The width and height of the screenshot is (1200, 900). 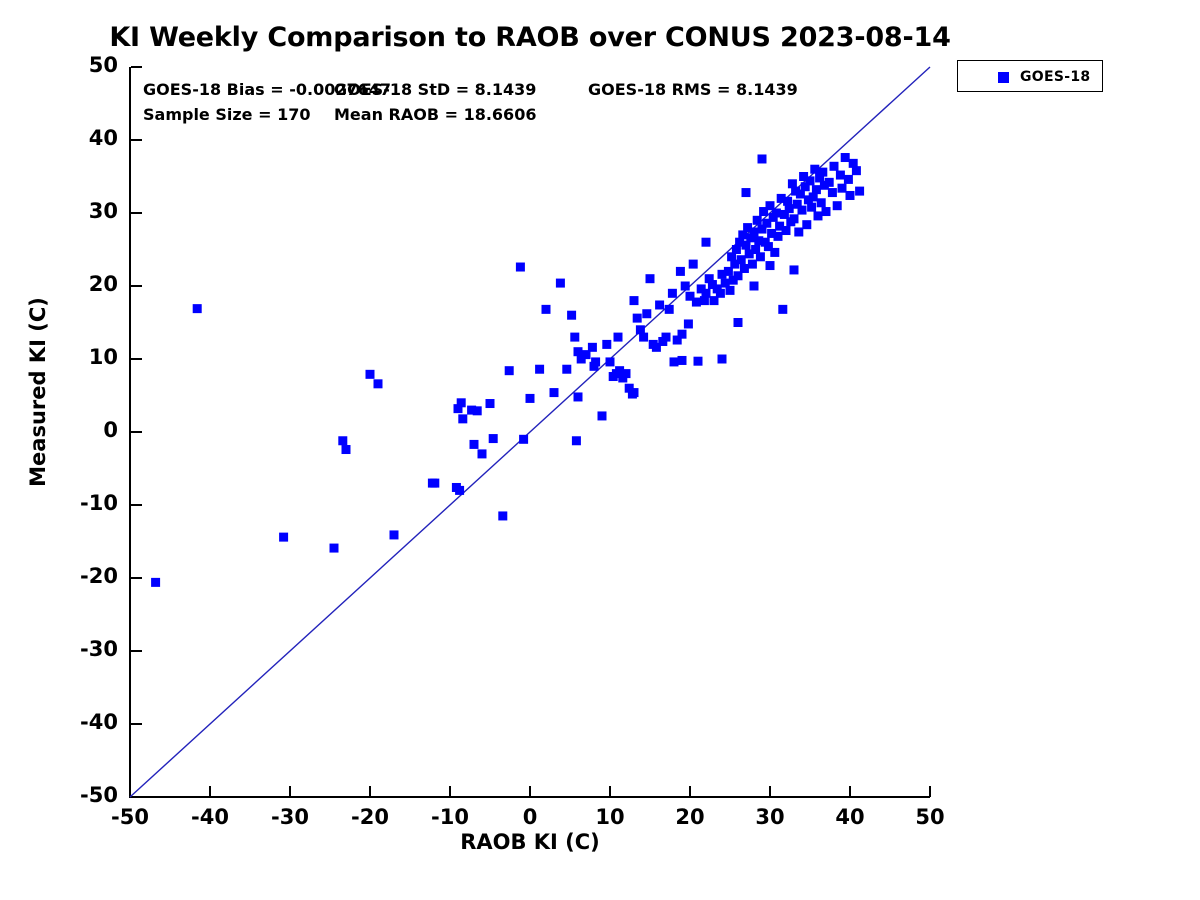 I want to click on y-axis-label: Measured KI (C), so click(x=38, y=392).